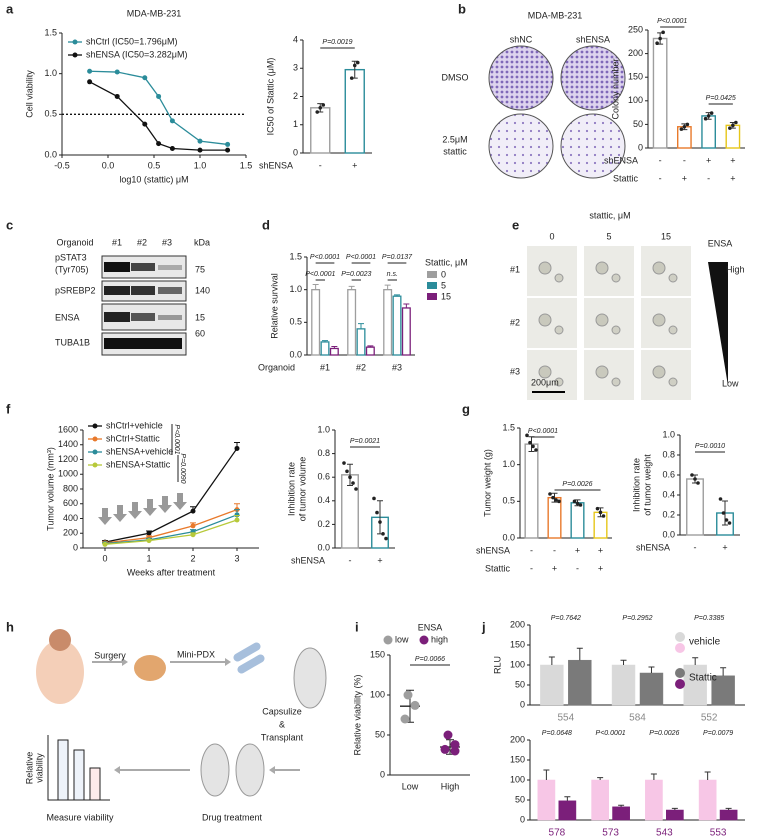  Describe the element at coordinates (70, 488) in the screenshot. I see `y-tick-label: 800` at that location.